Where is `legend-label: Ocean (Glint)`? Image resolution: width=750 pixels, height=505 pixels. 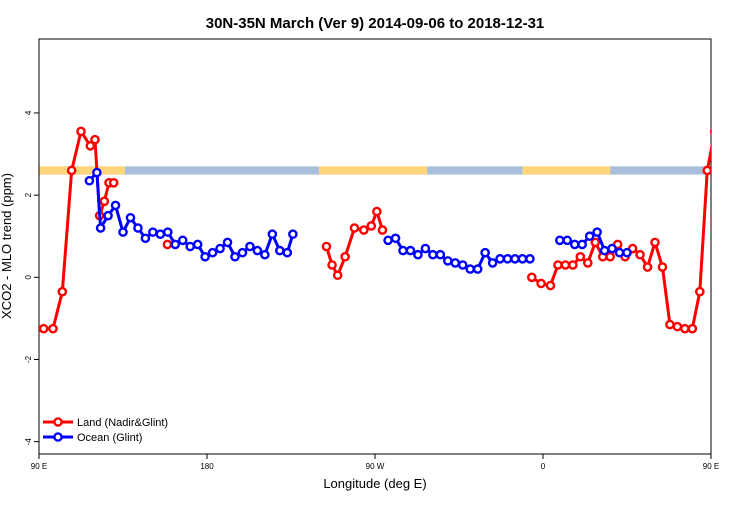 legend-label: Ocean (Glint) is located at coordinates (109, 438).